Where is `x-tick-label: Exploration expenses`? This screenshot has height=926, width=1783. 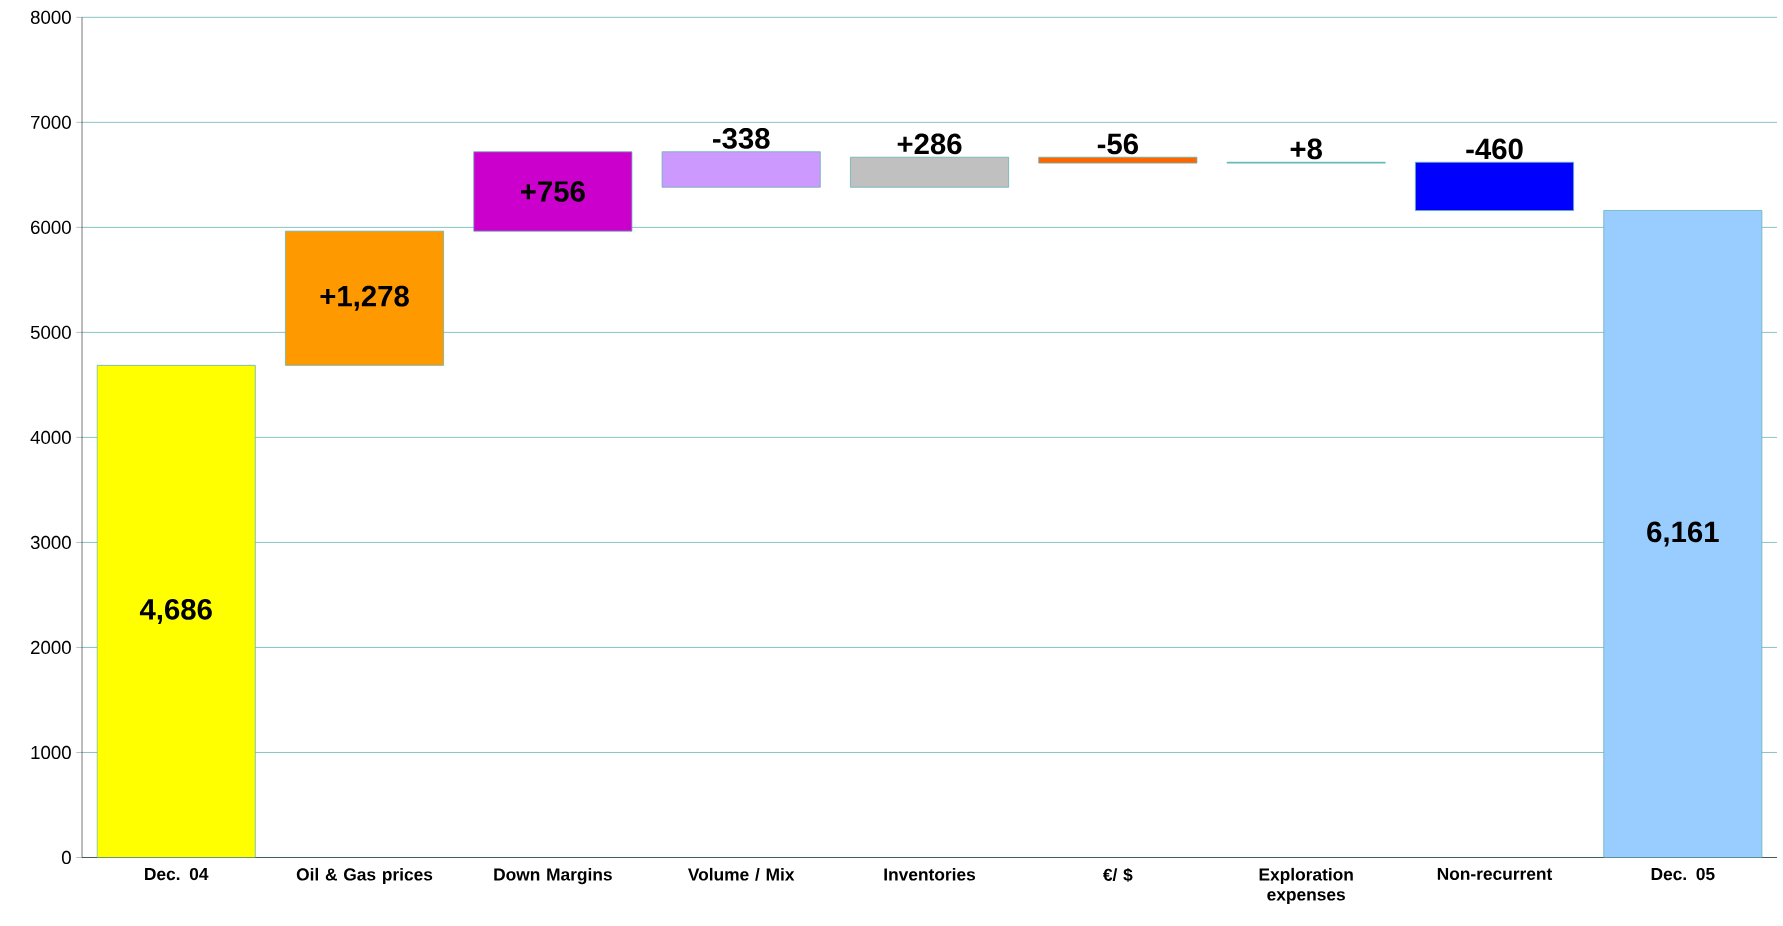 x-tick-label: Exploration expenses is located at coordinates (1306, 886).